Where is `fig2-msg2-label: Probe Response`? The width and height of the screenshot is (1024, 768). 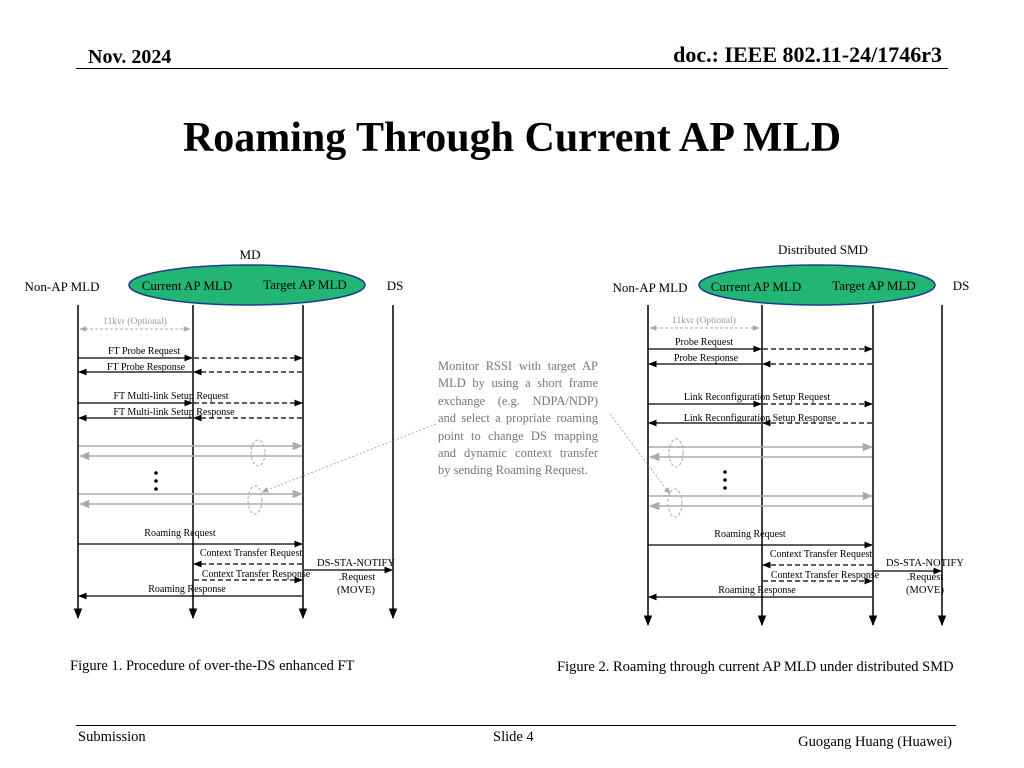
fig2-msg2-label: Probe Response is located at coordinates (706, 358).